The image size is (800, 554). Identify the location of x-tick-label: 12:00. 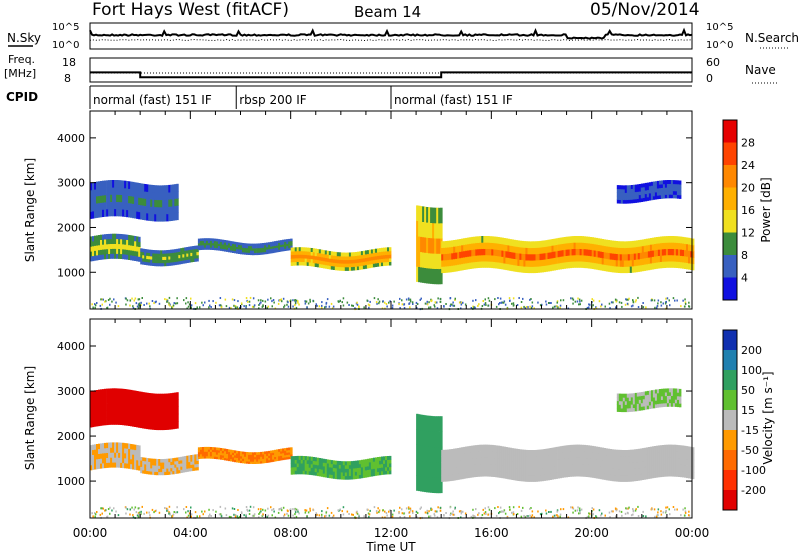
(391, 533).